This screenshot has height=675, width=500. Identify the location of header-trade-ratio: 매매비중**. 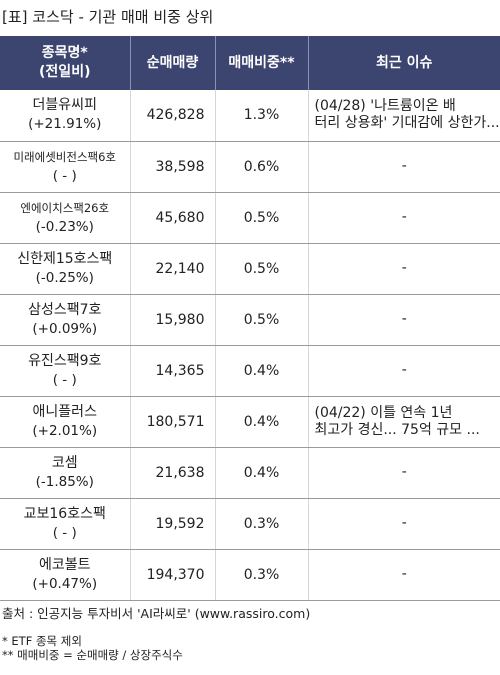
(262, 63).